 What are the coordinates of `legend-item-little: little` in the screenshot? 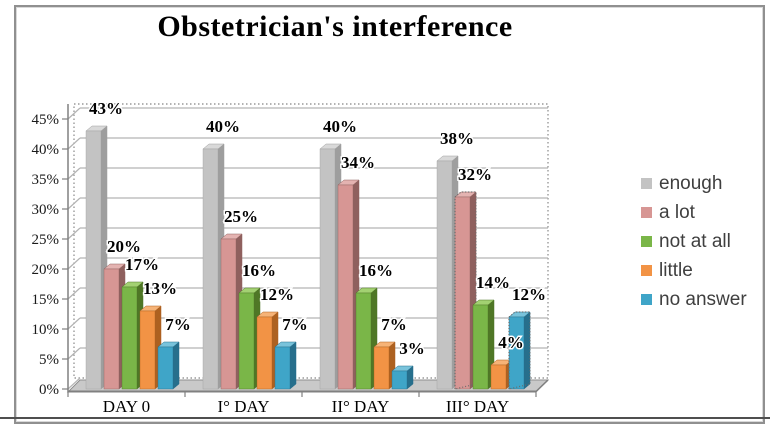 It's located at (694, 270).